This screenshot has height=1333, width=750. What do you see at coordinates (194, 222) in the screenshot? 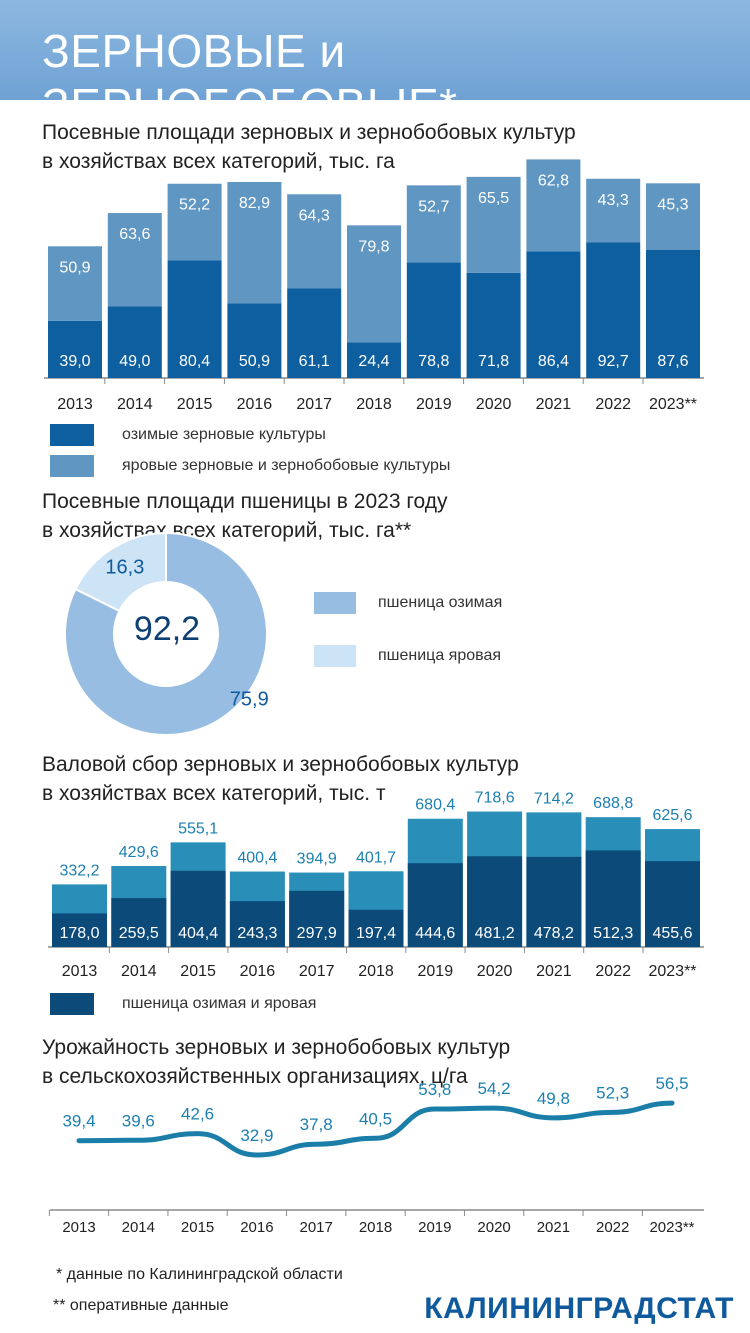
I see `bar-spring-2015` at bounding box center [194, 222].